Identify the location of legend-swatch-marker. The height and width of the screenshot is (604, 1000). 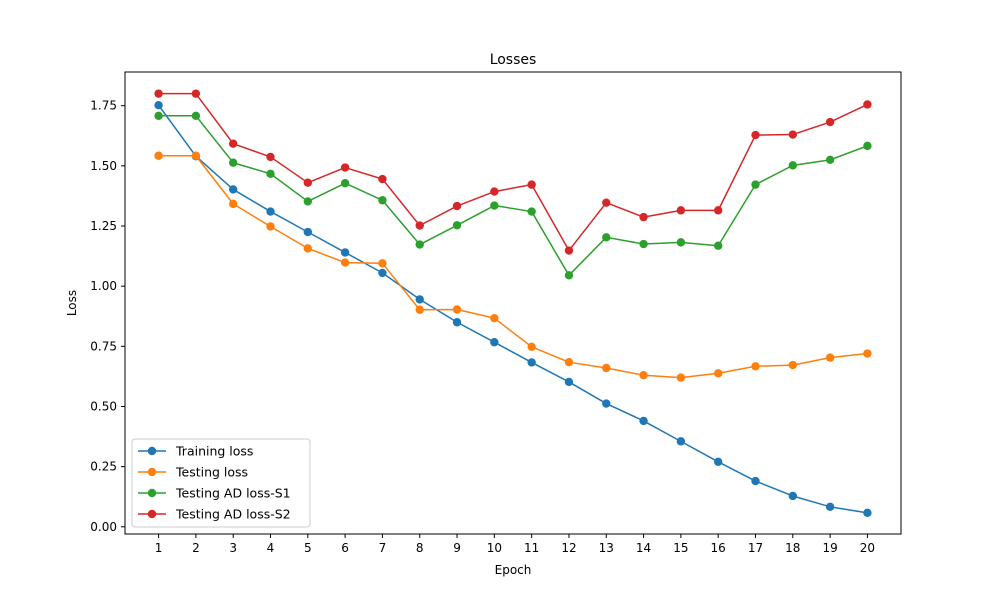
(152, 493).